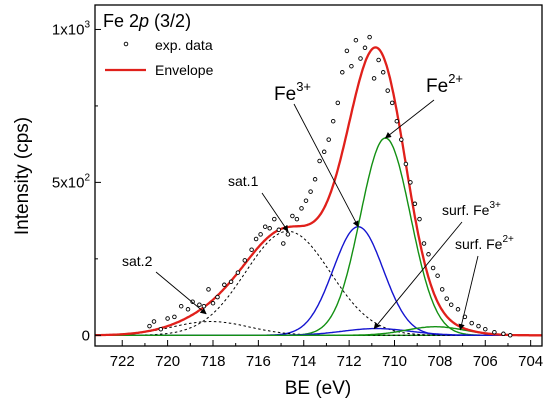  What do you see at coordinates (292, 92) in the screenshot?
I see `label-fe3-peak: Fe3+` at bounding box center [292, 92].